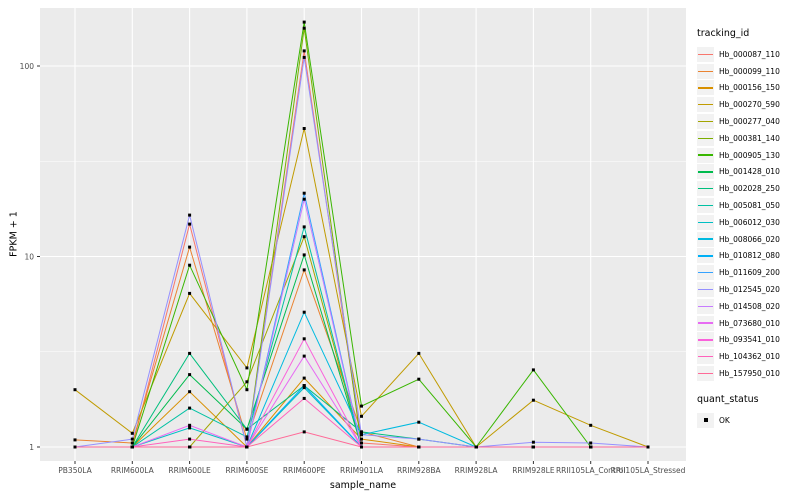  Describe the element at coordinates (749, 105) in the screenshot. I see `legend-item-label: Hb_000270_590` at that location.